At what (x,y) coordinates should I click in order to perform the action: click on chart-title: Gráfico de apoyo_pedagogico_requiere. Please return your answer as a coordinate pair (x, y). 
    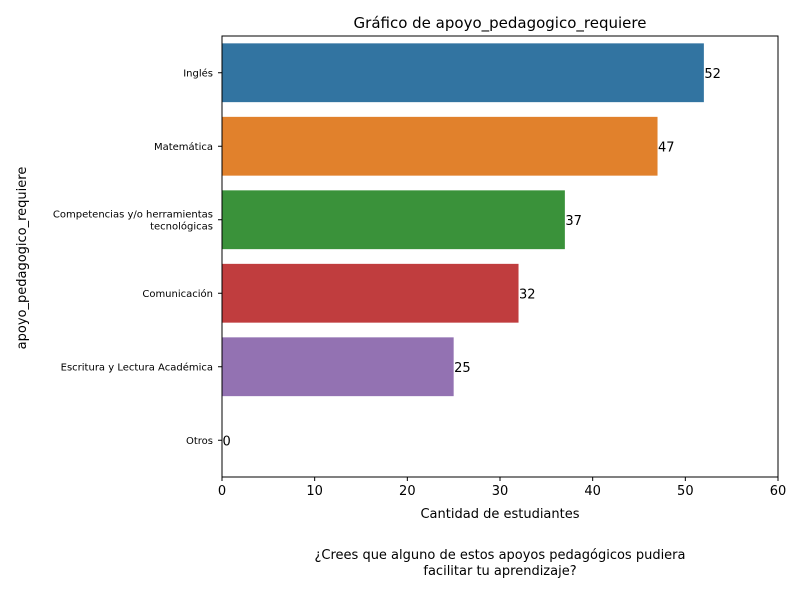
    Looking at the image, I should click on (500, 23).